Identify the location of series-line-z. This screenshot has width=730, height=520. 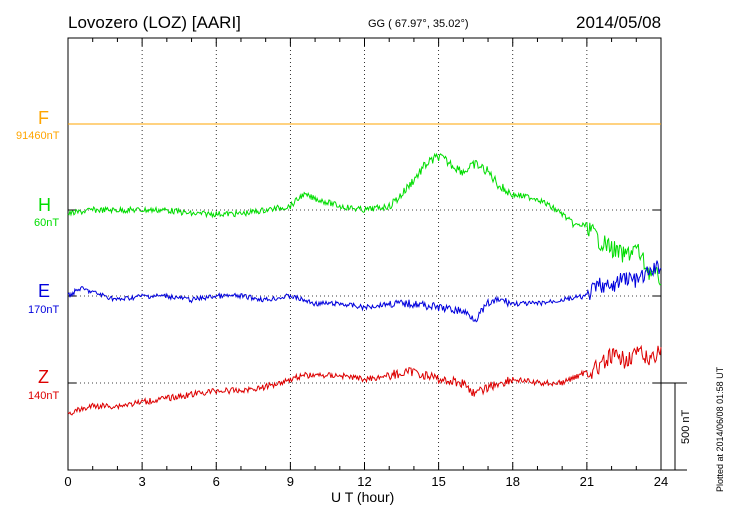
(364, 380).